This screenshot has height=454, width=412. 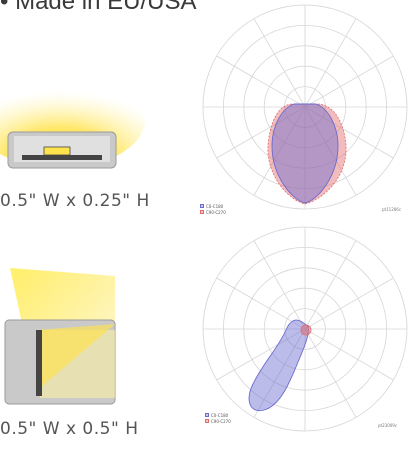 What do you see at coordinates (213, 209) in the screenshot?
I see `legend-1: C0-C180 C90-C270` at bounding box center [213, 209].